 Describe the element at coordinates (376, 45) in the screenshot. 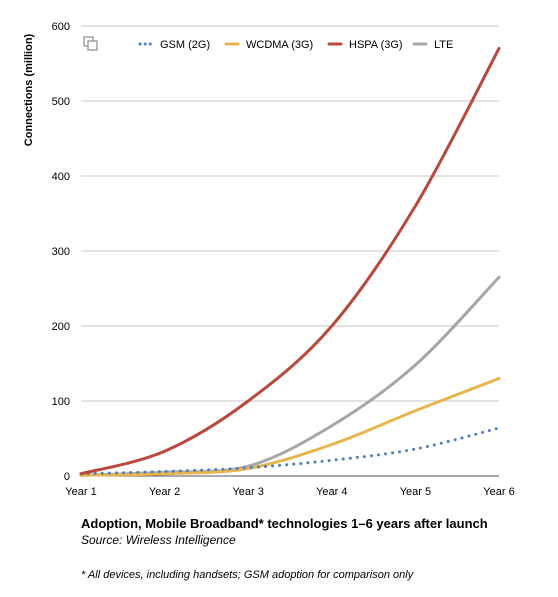

I see `legend-label: HSPA (3G)` at that location.